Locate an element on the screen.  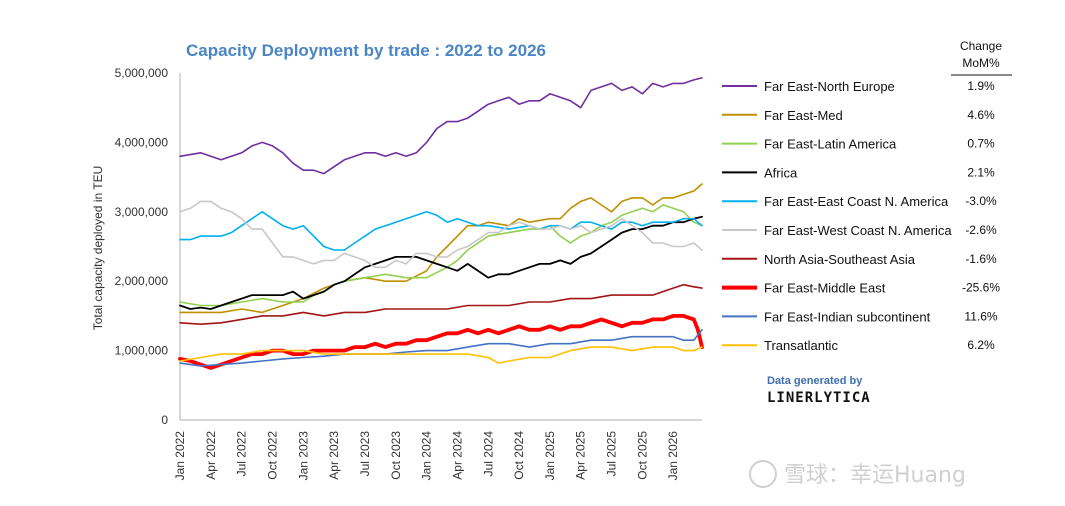
y-tick-label: 2,000,000 is located at coordinates (142, 281).